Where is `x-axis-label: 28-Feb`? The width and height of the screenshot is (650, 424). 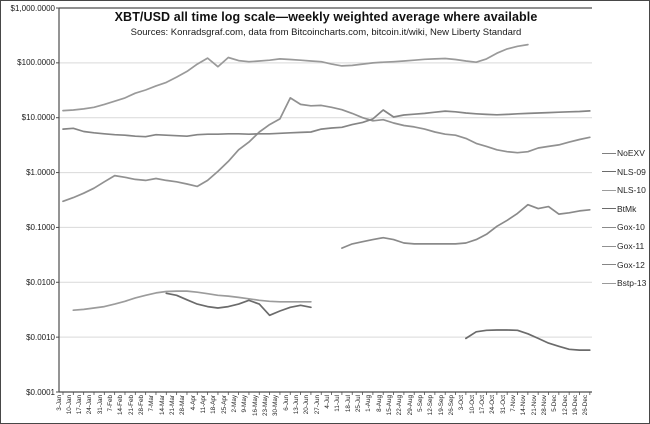 x-axis-label: 28-Feb is located at coordinates (142, 405).